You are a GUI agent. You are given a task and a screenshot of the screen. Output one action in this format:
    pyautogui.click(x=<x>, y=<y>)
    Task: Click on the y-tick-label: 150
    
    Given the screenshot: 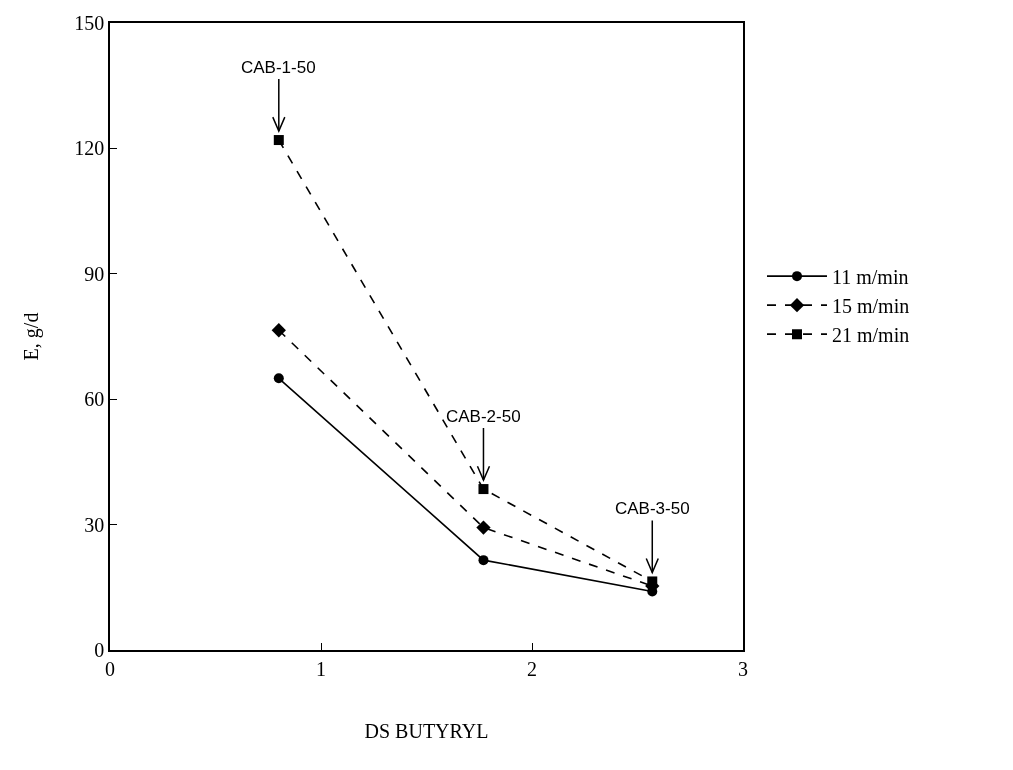 What is the action you would take?
    pyautogui.click(x=89, y=23)
    